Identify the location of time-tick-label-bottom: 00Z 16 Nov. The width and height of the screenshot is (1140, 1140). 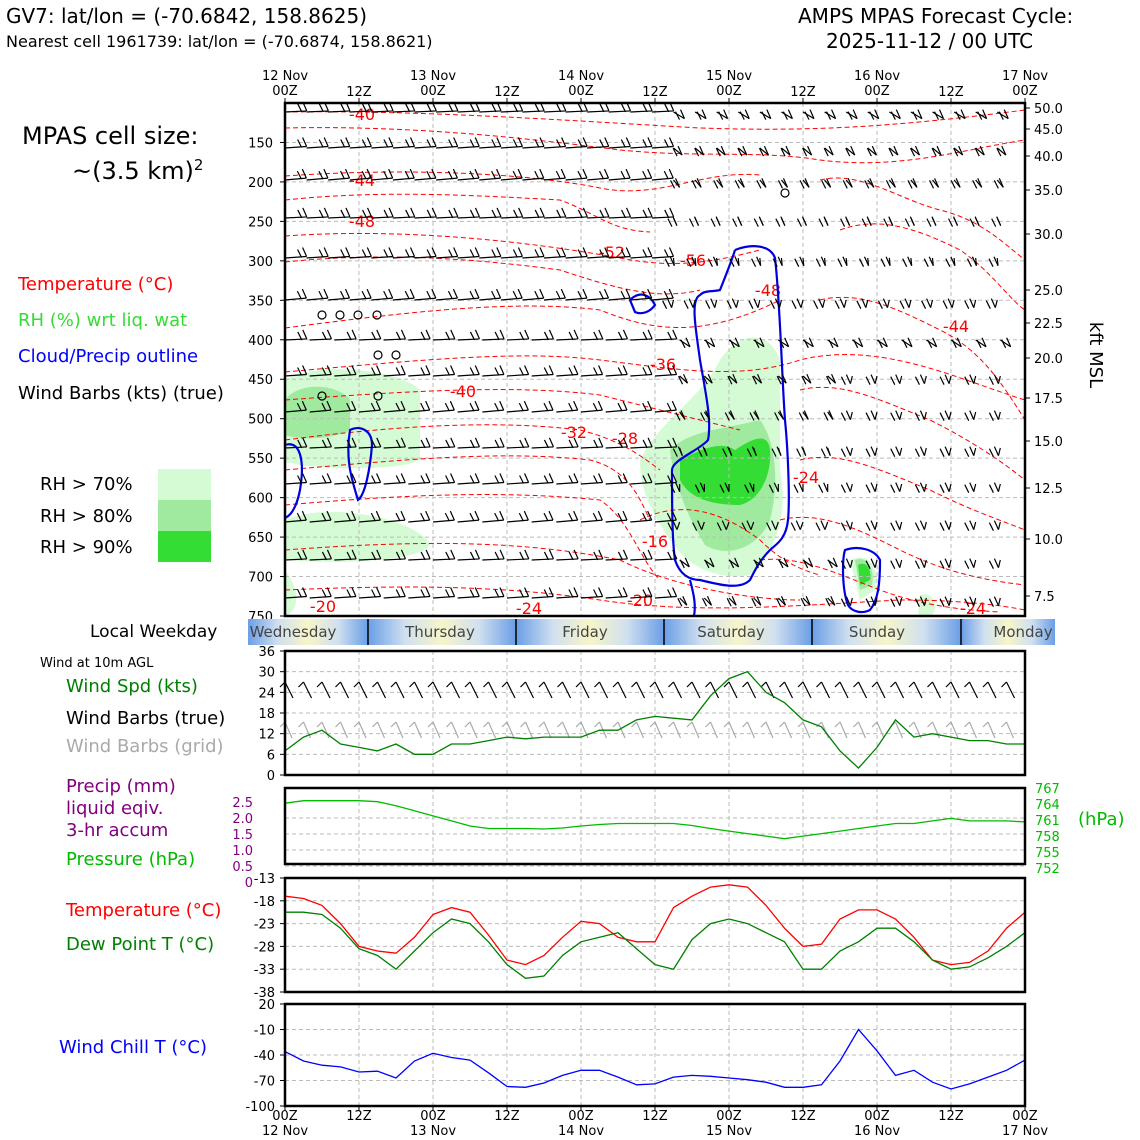
(877, 1124).